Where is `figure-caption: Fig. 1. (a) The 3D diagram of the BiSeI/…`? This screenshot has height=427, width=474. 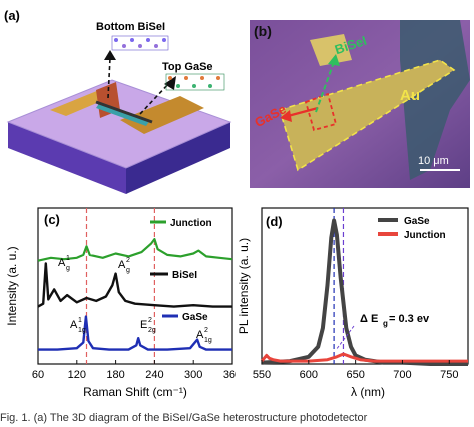 figure-caption: Fig. 1. (a) The 3D diagram of the BiSeI/… is located at coordinates (184, 418).